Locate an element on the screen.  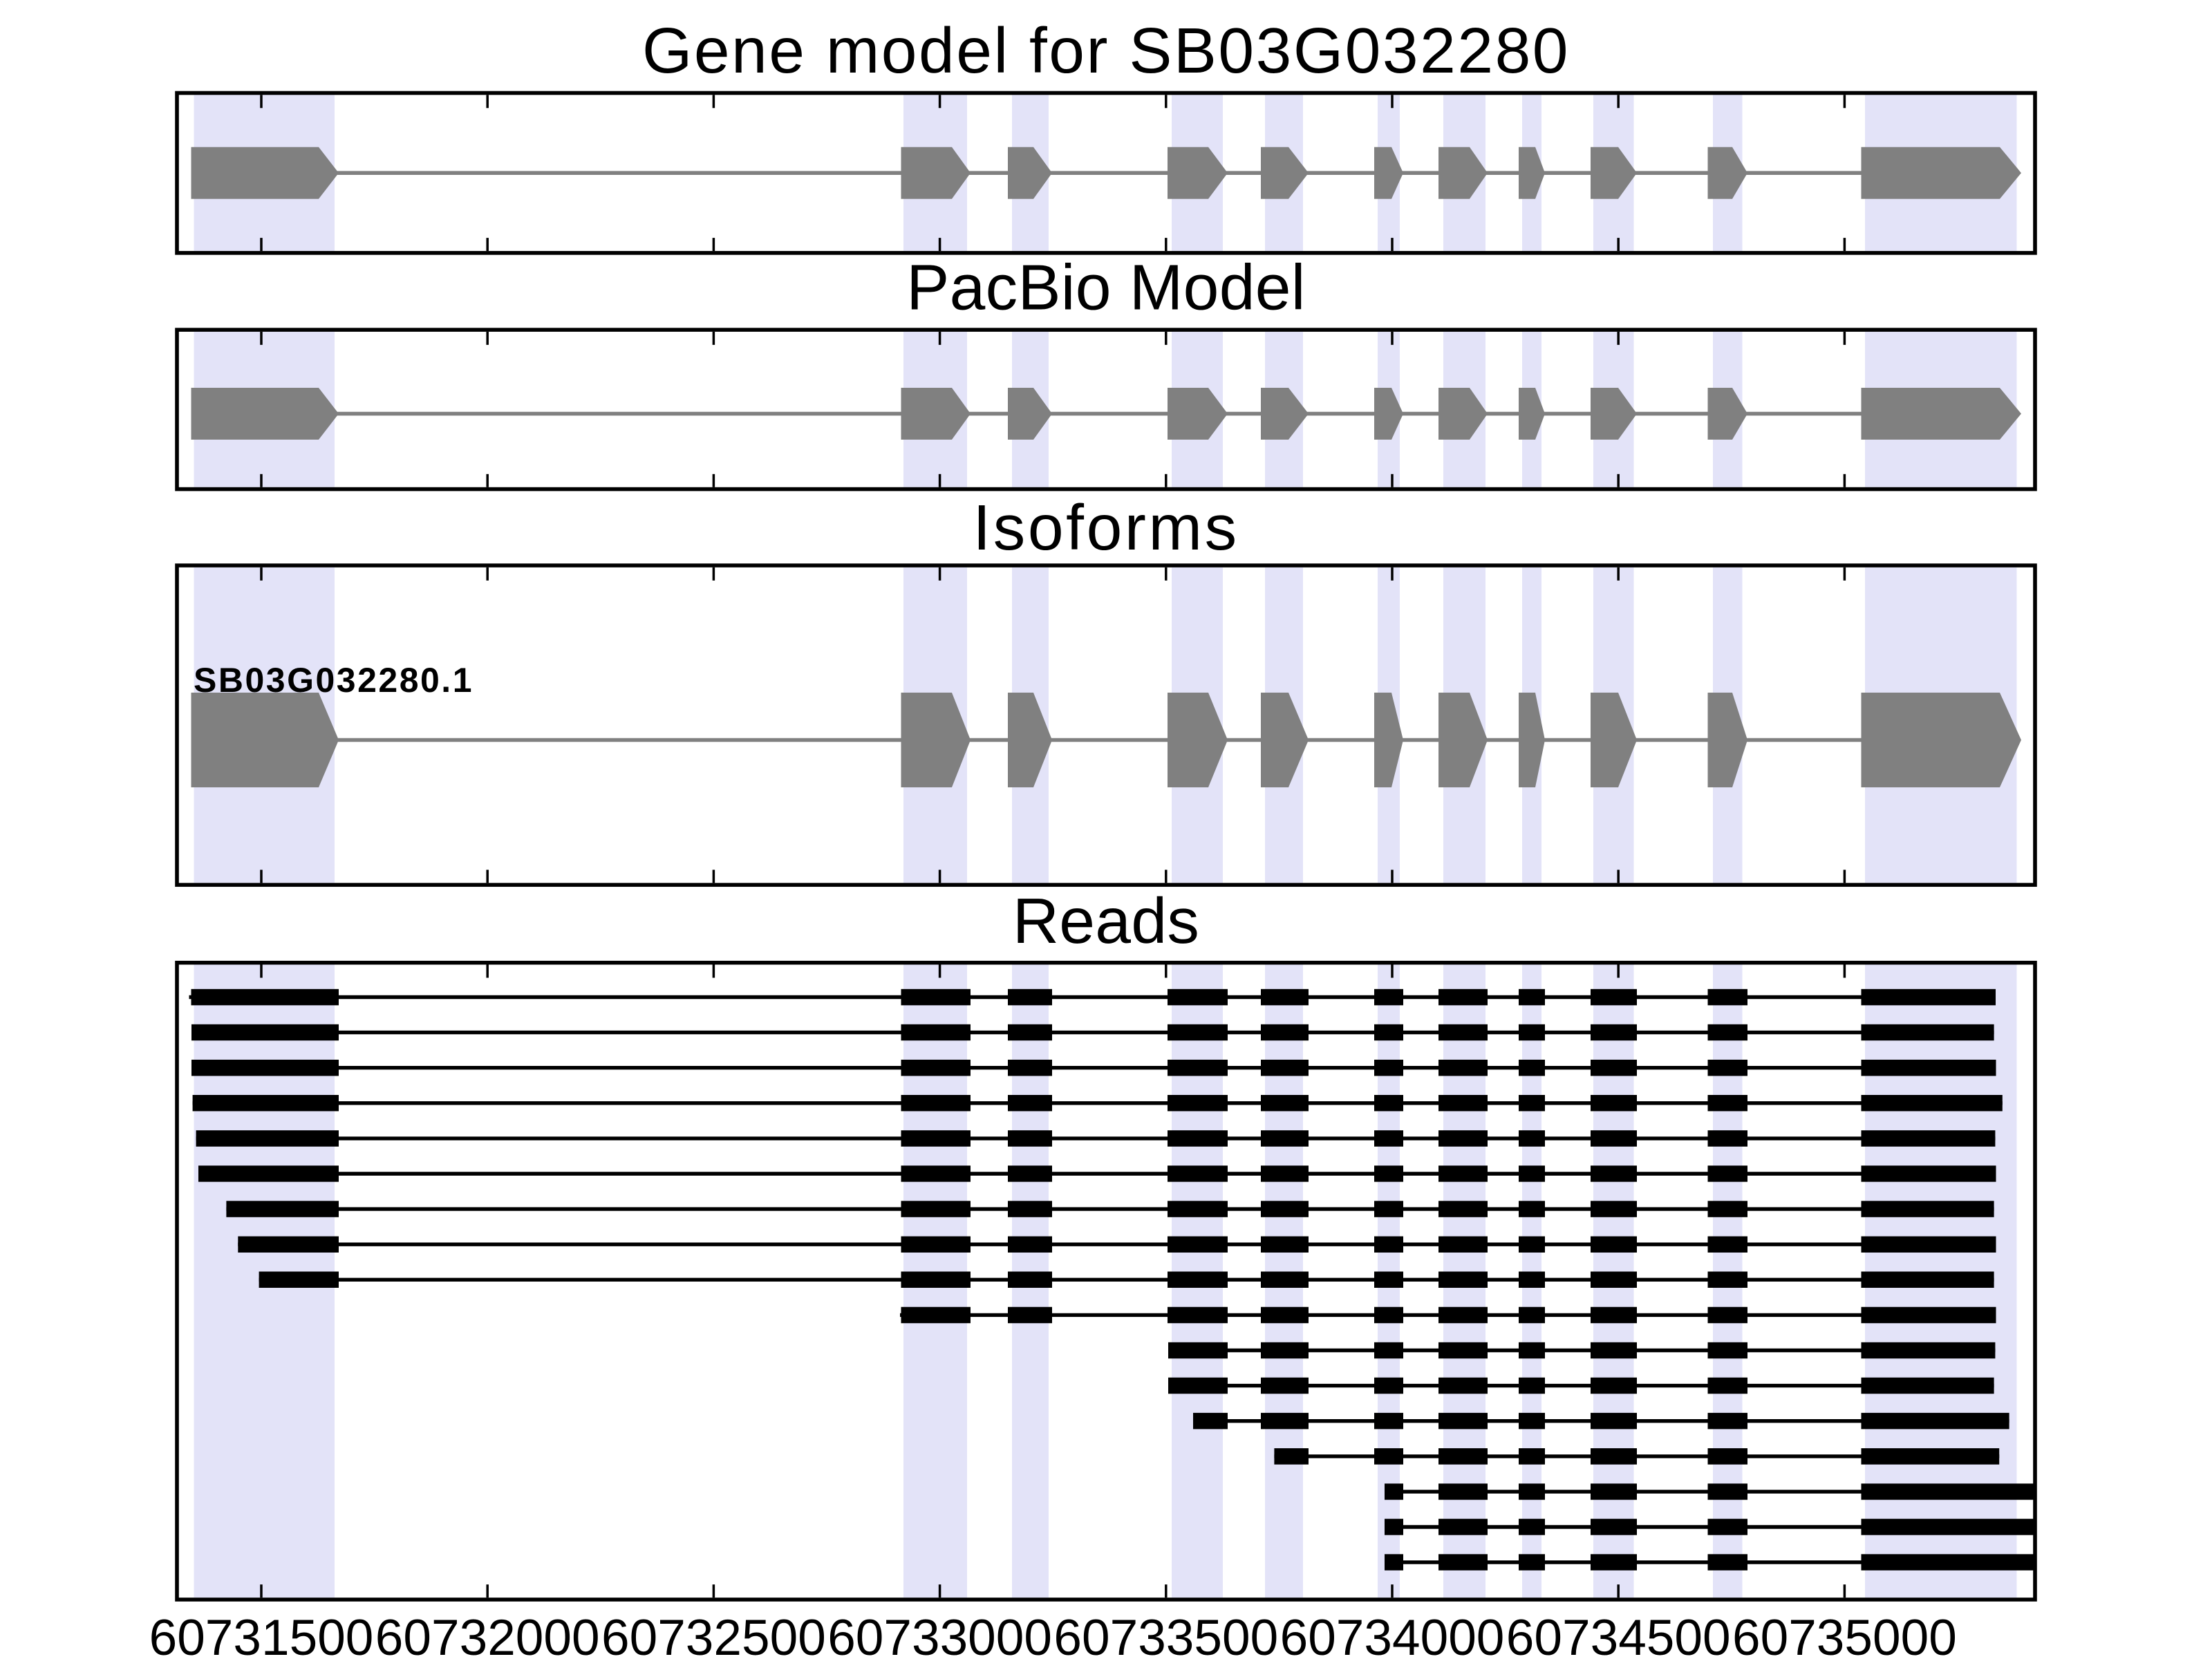
svg-text: Isoforms is located at coordinates (1106, 527).